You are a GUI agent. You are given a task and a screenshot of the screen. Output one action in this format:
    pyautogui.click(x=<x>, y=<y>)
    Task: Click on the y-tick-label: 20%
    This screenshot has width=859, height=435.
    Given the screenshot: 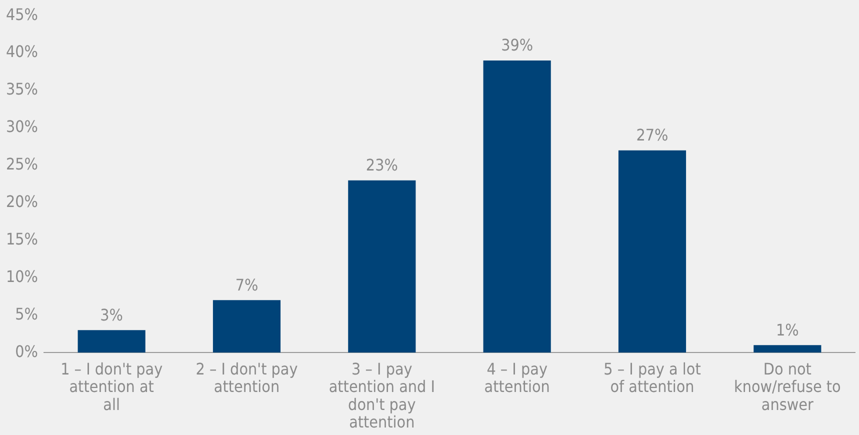 What is the action you would take?
    pyautogui.click(x=22, y=201)
    